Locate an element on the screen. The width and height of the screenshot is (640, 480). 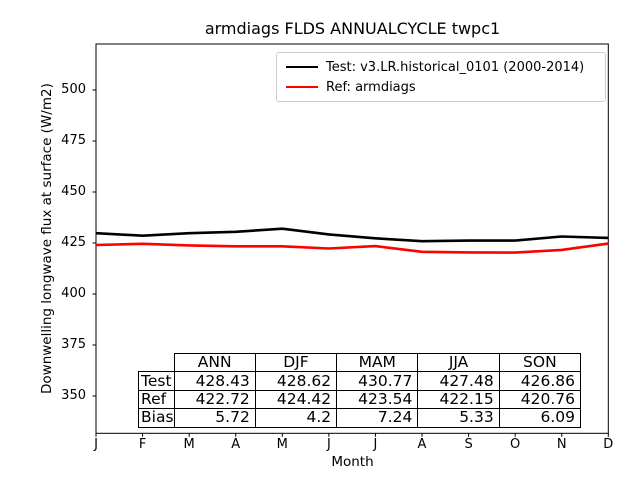
y-tick-label: 425 is located at coordinates (73, 242).